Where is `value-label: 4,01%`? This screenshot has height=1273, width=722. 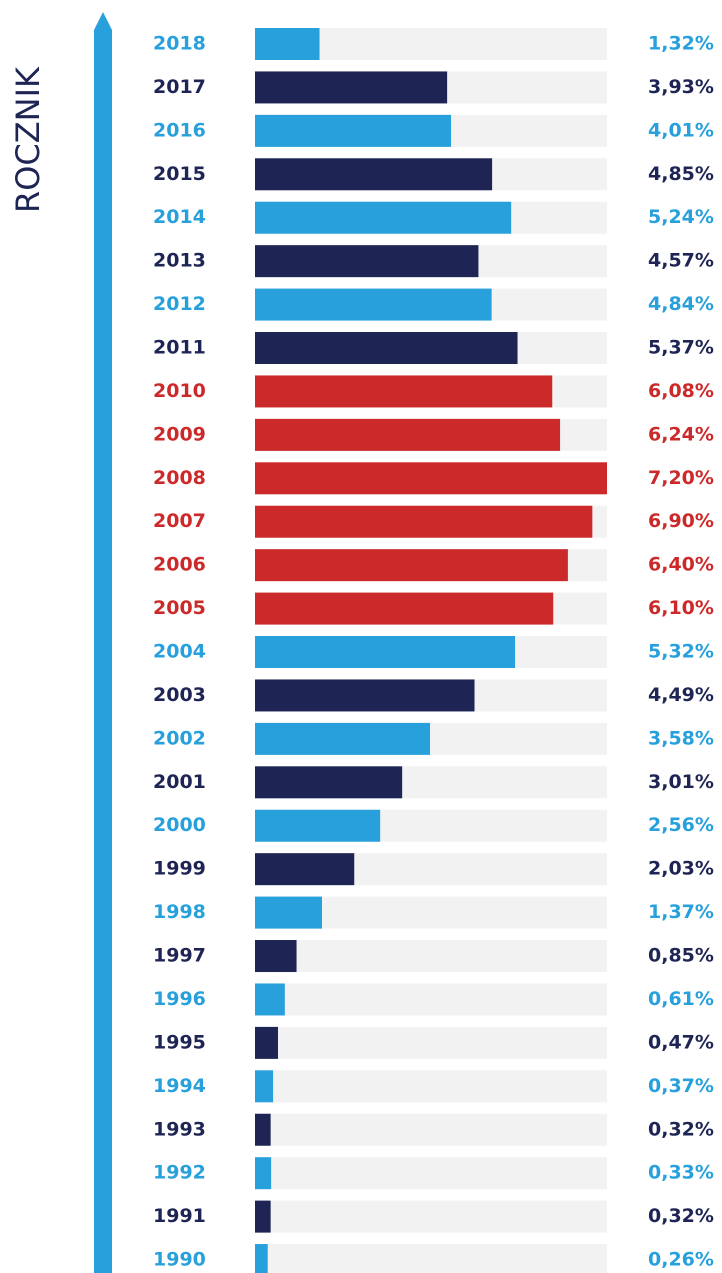
value-label: 4,01% is located at coordinates (681, 130).